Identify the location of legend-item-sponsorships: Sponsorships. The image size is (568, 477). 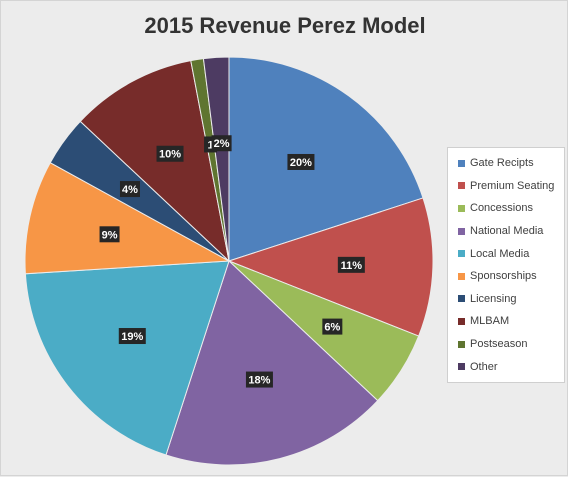
(511, 276).